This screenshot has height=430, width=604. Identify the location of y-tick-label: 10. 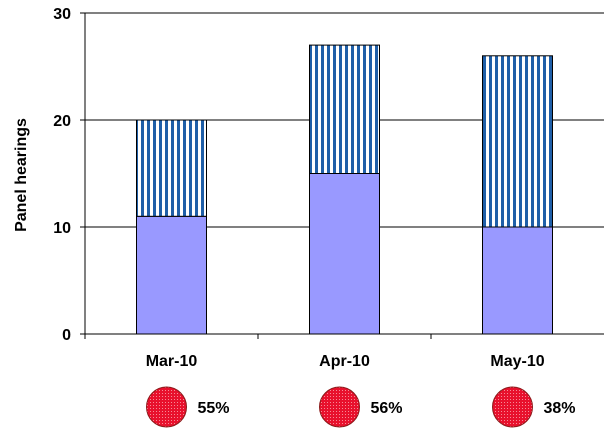
(62, 228).